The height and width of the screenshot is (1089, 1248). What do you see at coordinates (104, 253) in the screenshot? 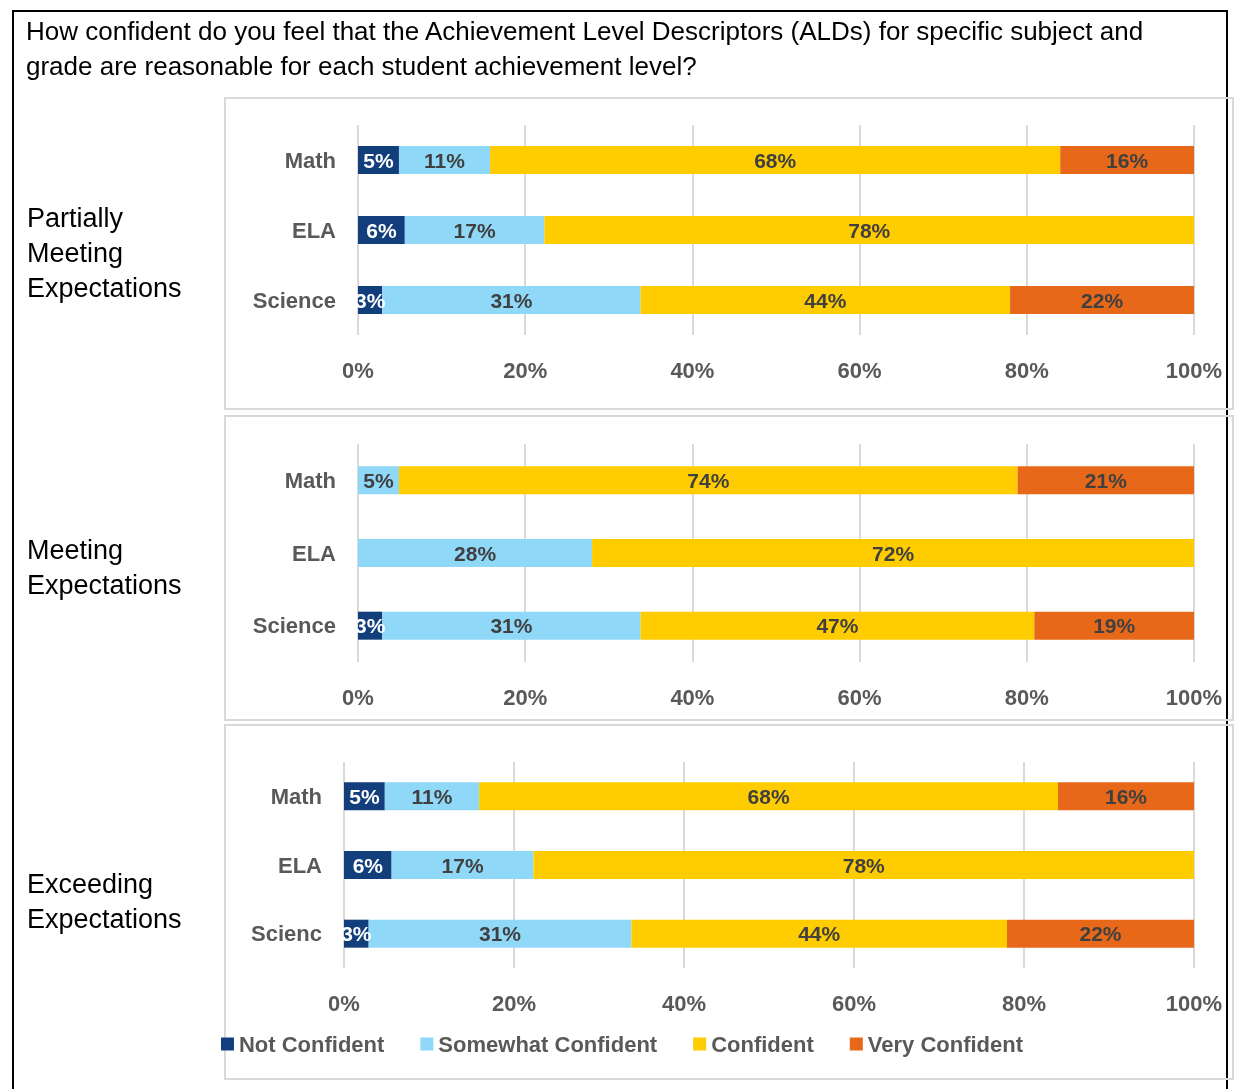
I see `y-axis-title: Partially Meeting Expectations` at bounding box center [104, 253].